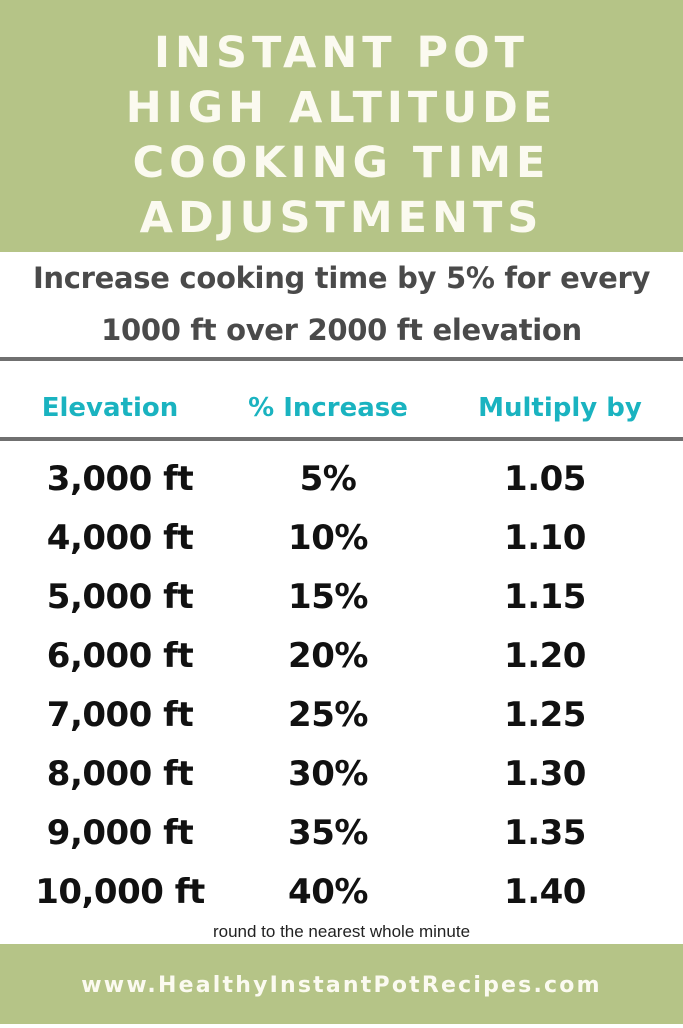 This screenshot has height=1028, width=683. I want to click on subtitle-line-2: 1000 ft over 2000 ft elevation, so click(341, 330).